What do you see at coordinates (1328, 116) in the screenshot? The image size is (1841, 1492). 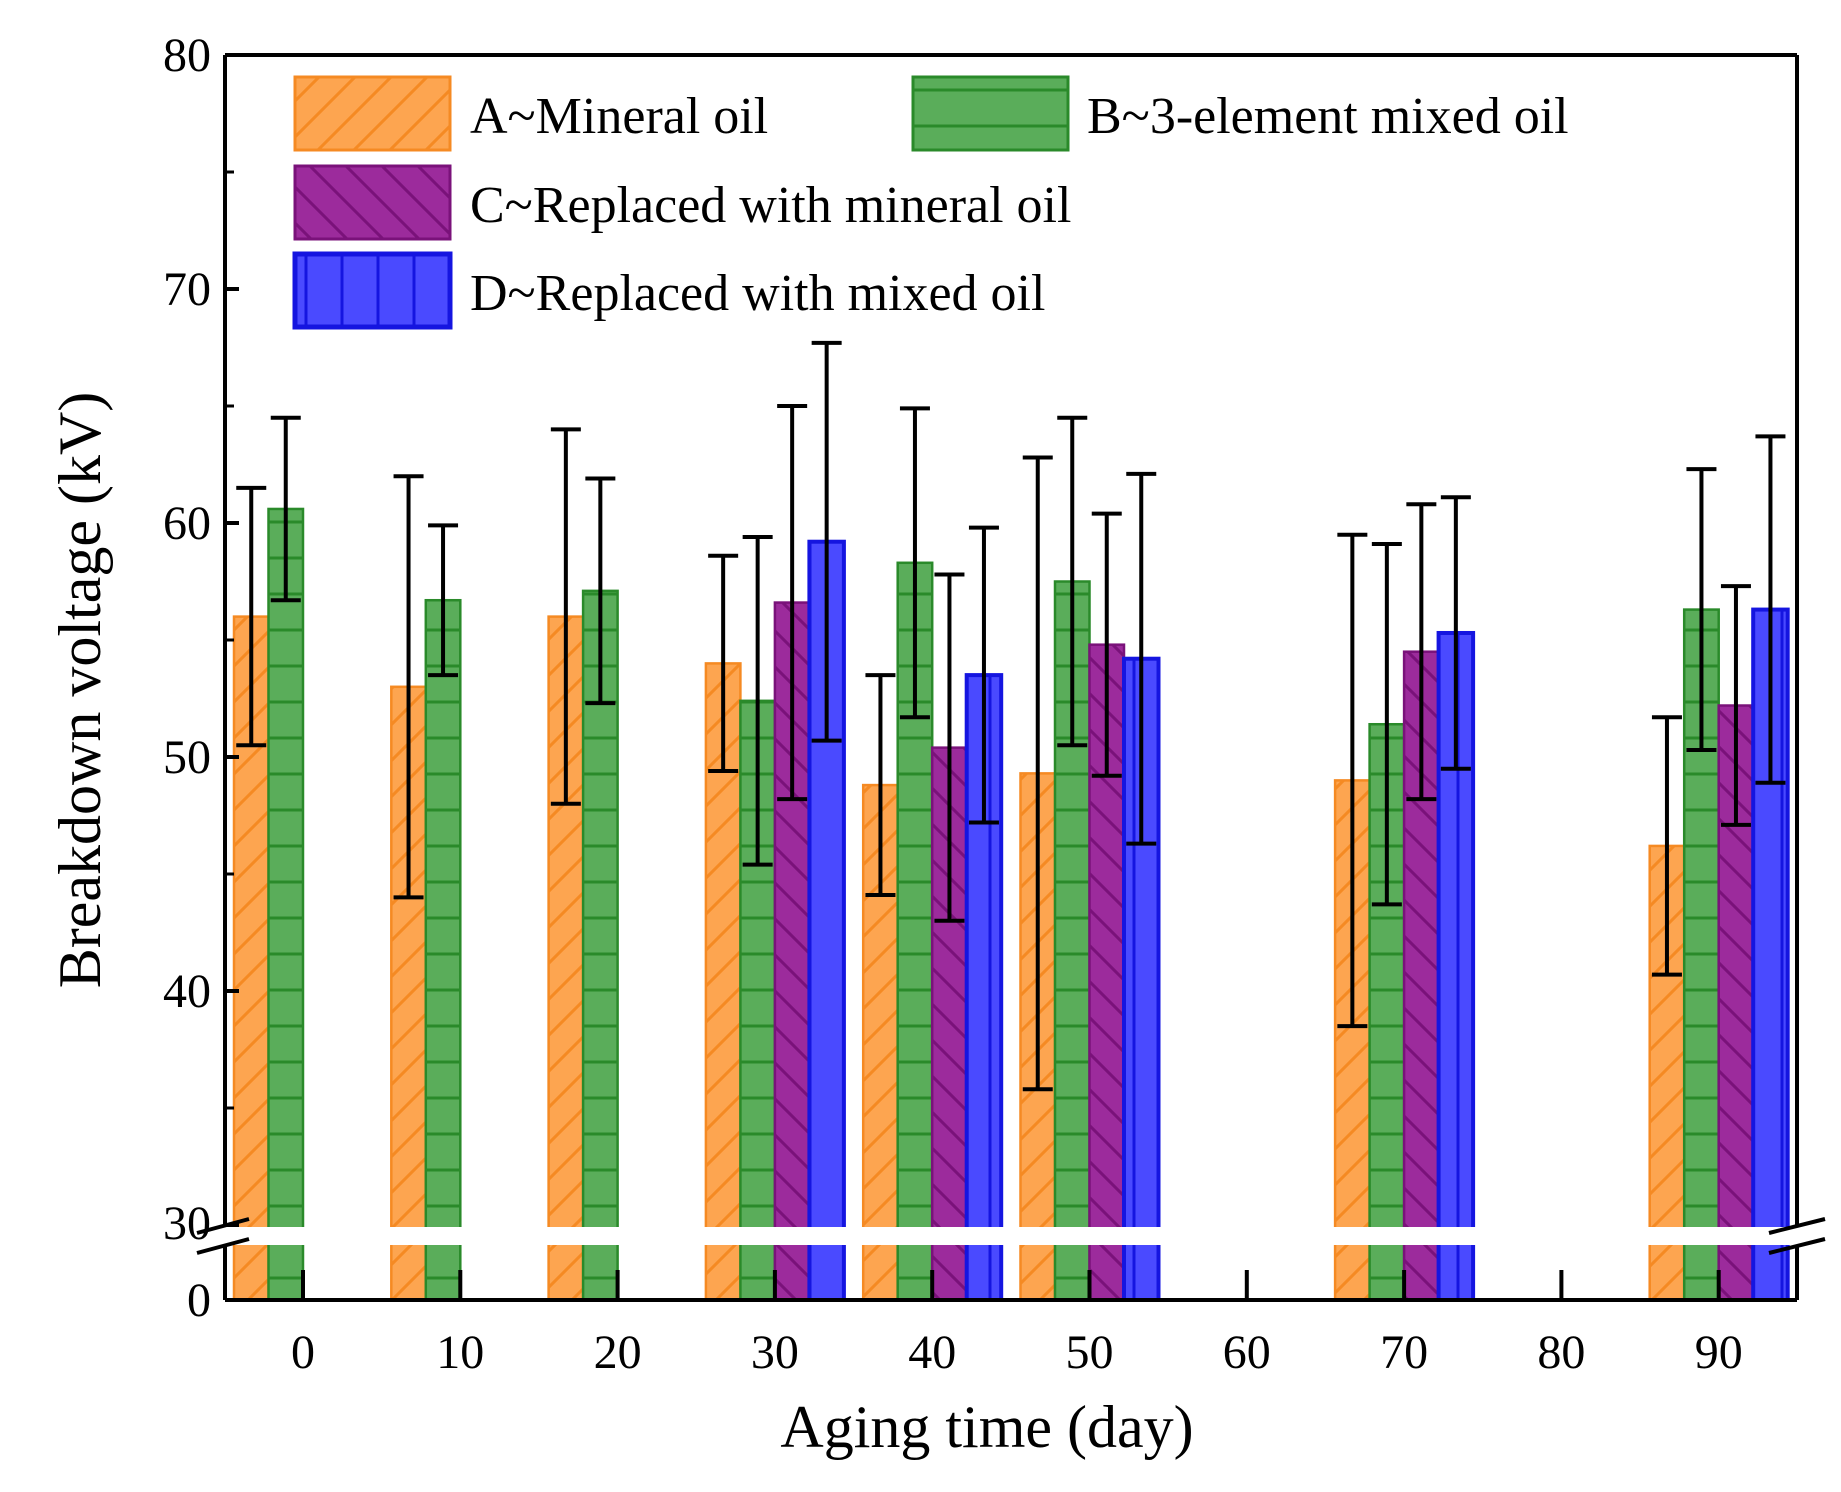 I see `legend-label-2: B~3-element mixed oil` at bounding box center [1328, 116].